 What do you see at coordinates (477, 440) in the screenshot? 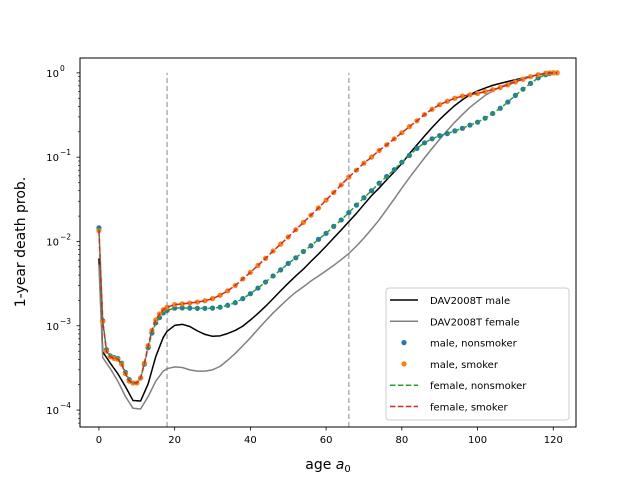
I see `x-tick-label: 100` at bounding box center [477, 440].